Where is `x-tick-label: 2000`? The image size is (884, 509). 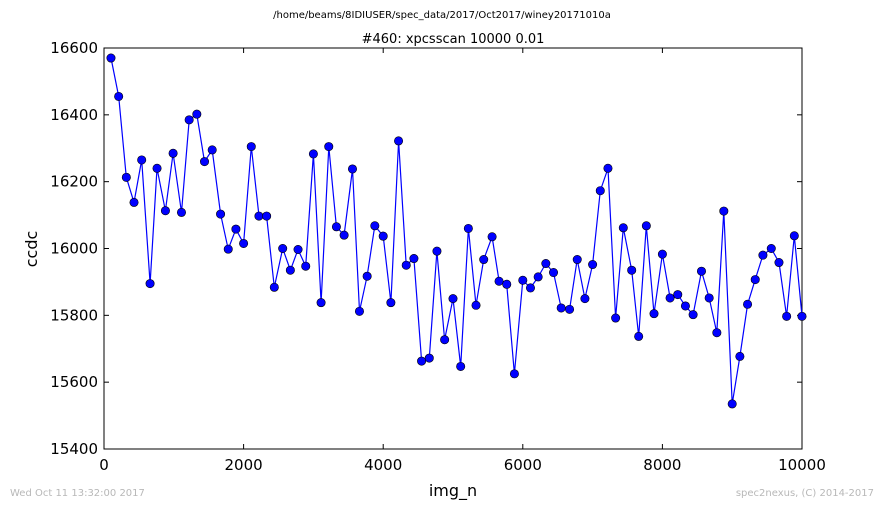 x-tick-label: 2000 is located at coordinates (244, 465).